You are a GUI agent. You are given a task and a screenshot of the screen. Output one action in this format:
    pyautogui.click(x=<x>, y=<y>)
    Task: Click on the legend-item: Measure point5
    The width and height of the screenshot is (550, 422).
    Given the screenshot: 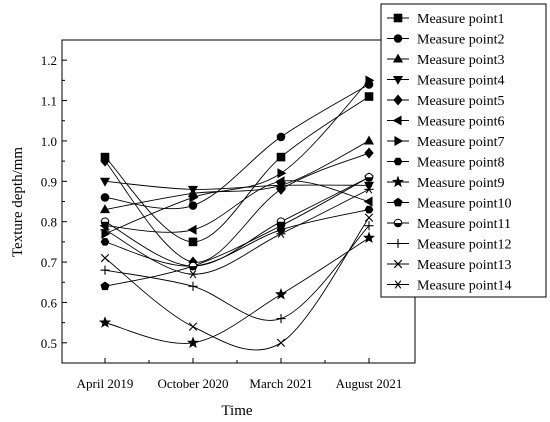 What is the action you would take?
    pyautogui.click(x=445, y=101)
    